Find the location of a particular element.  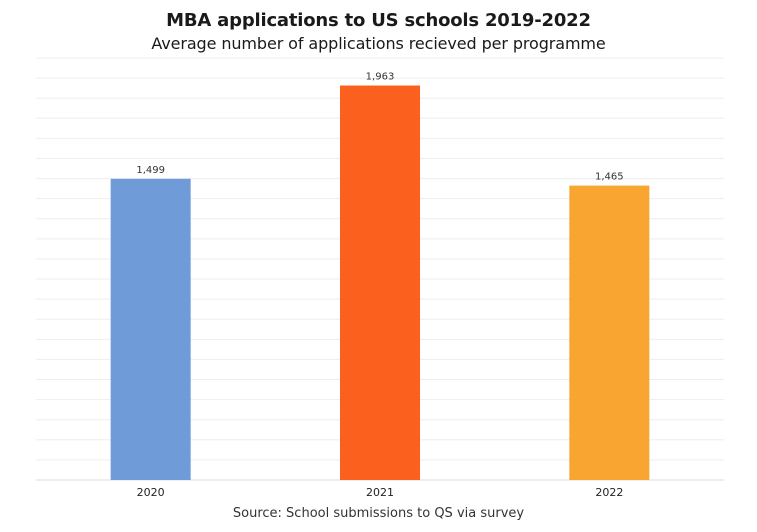

value-label-2021: 1,963 is located at coordinates (380, 77).